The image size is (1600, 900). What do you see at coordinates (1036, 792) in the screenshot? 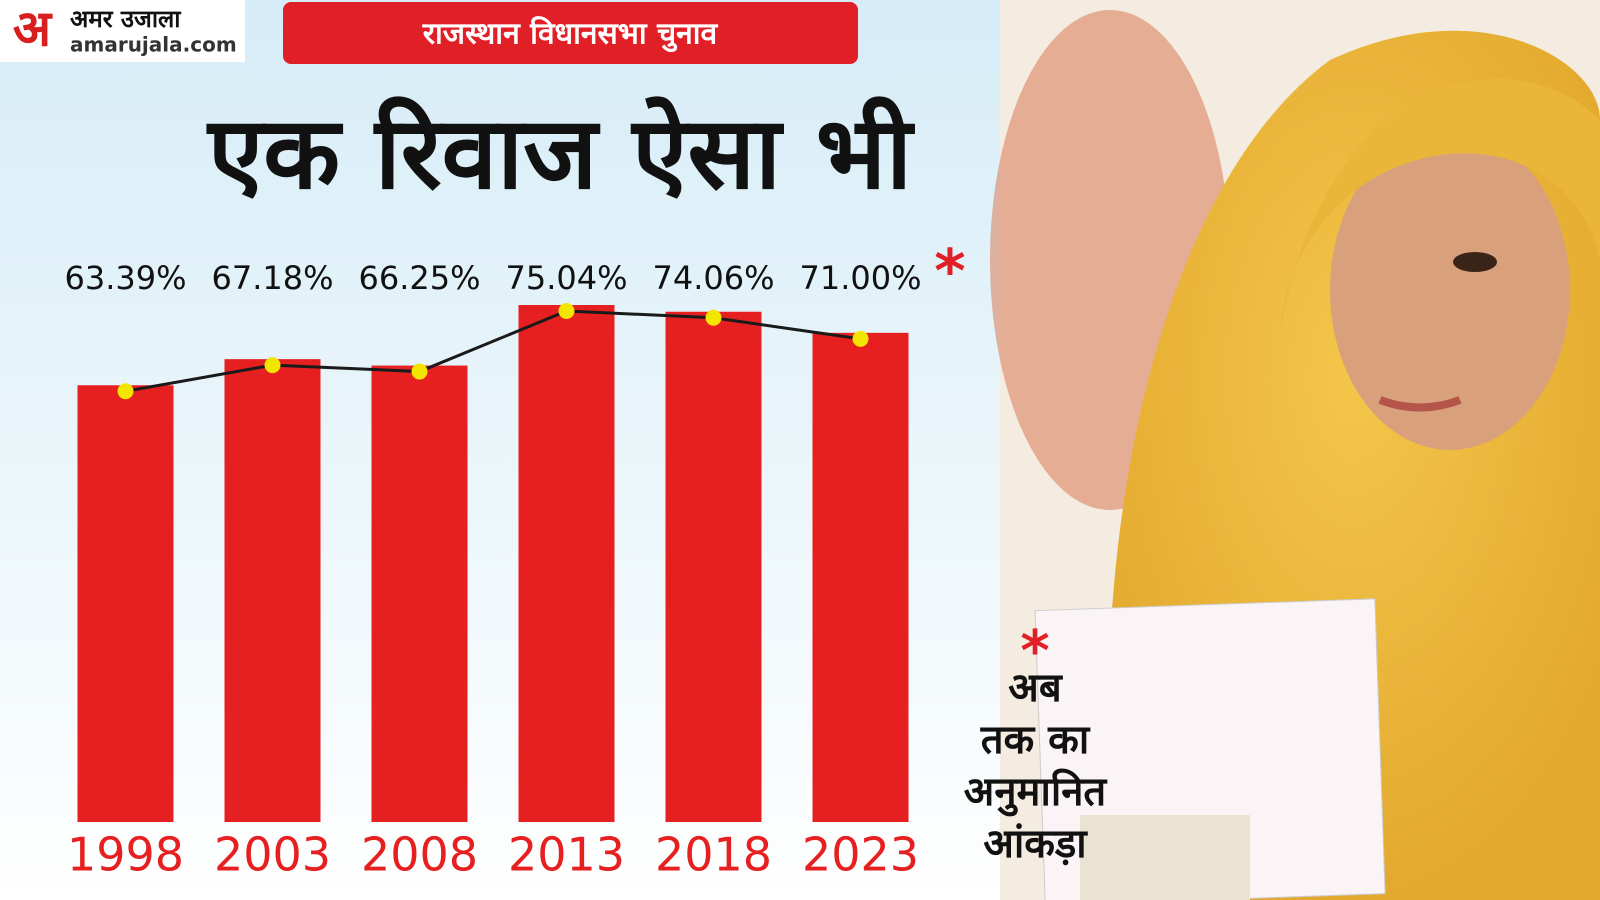
I see `note-line: अनुमानित` at bounding box center [1036, 792].